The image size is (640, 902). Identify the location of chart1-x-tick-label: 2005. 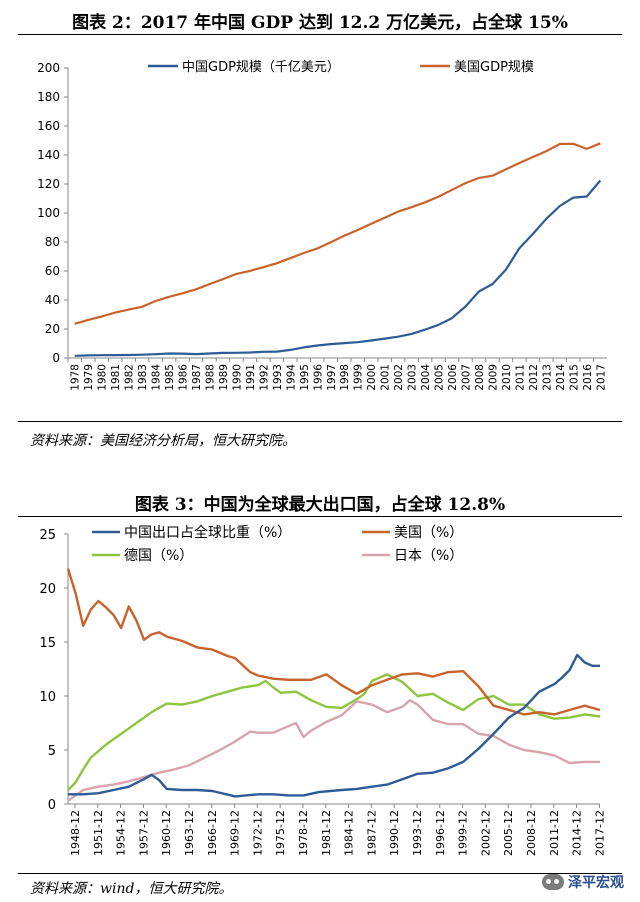
(440, 377).